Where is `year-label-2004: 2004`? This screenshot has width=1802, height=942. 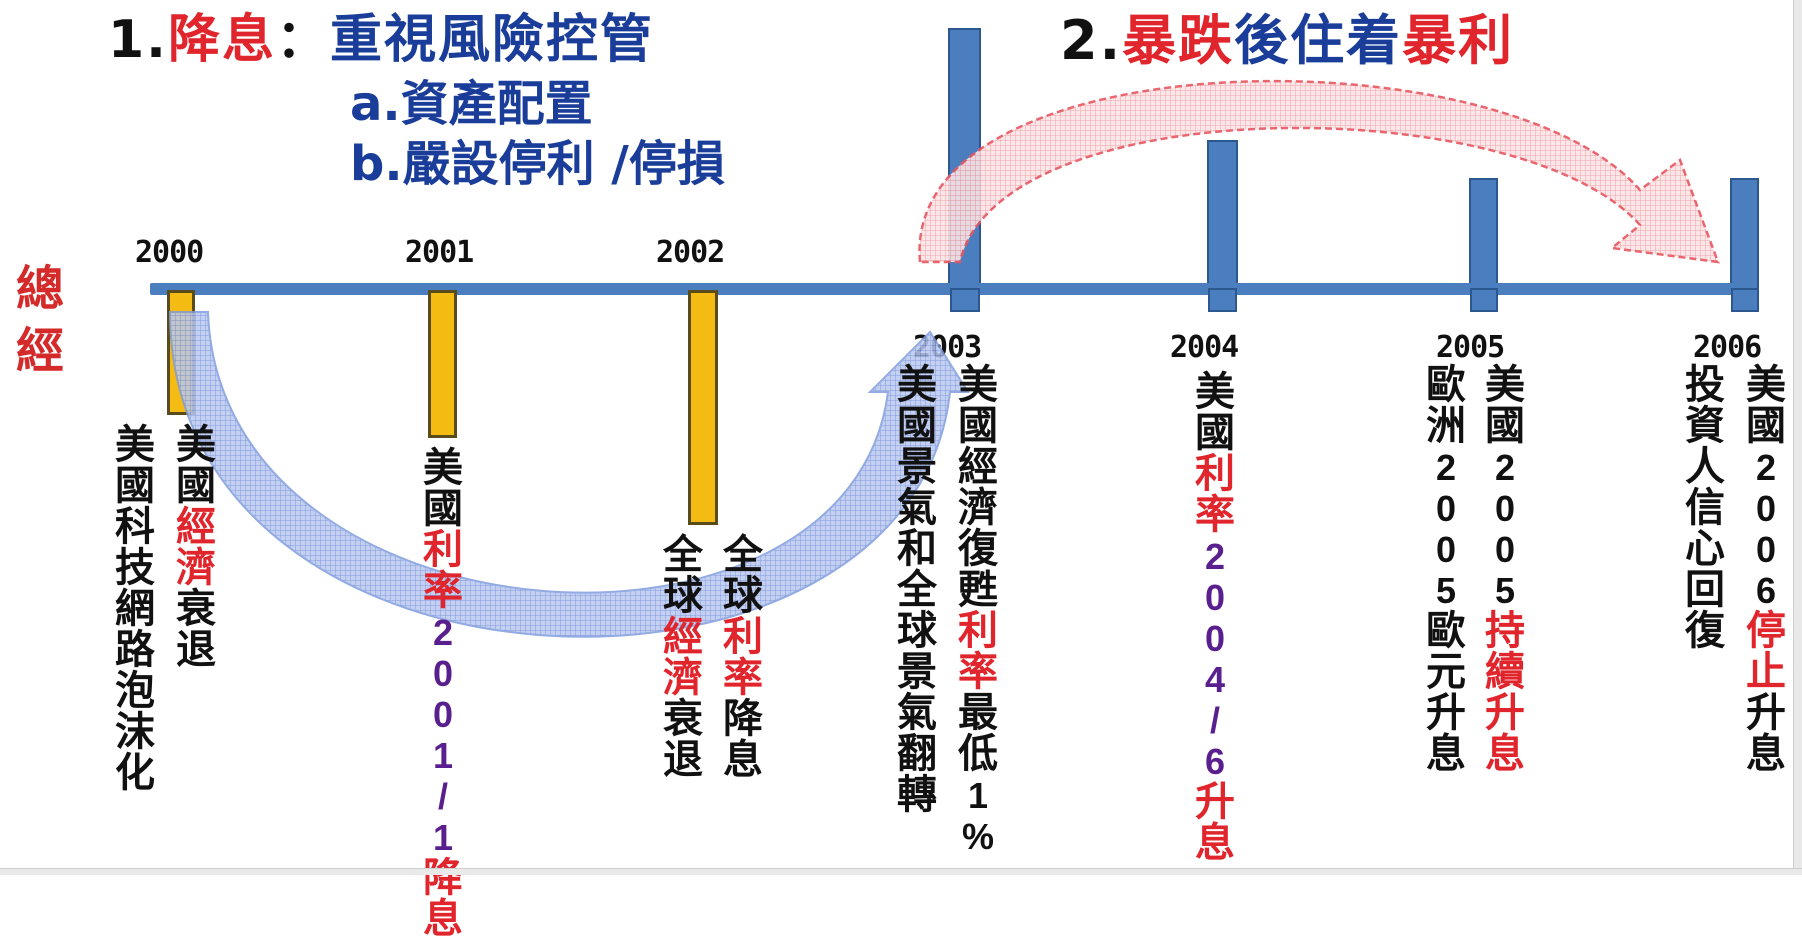
year-label-2004: 2004 is located at coordinates (1204, 347).